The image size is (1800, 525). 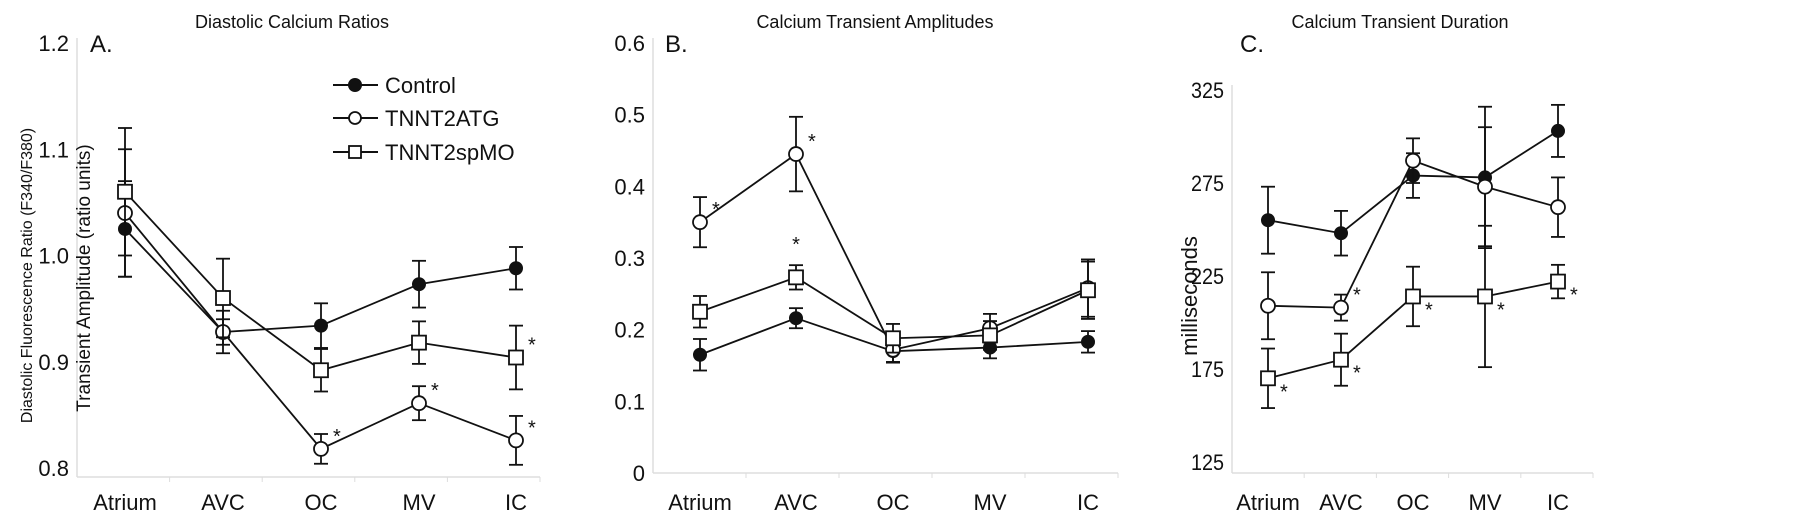 I want to click on legend-item-tnnt2atg: TNNT2ATG, so click(x=416, y=118).